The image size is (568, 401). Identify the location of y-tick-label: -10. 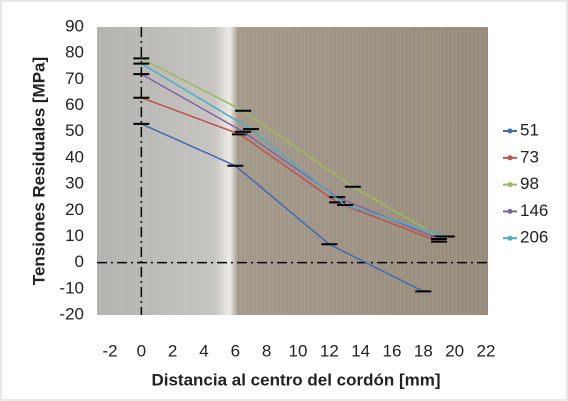
(71, 287).